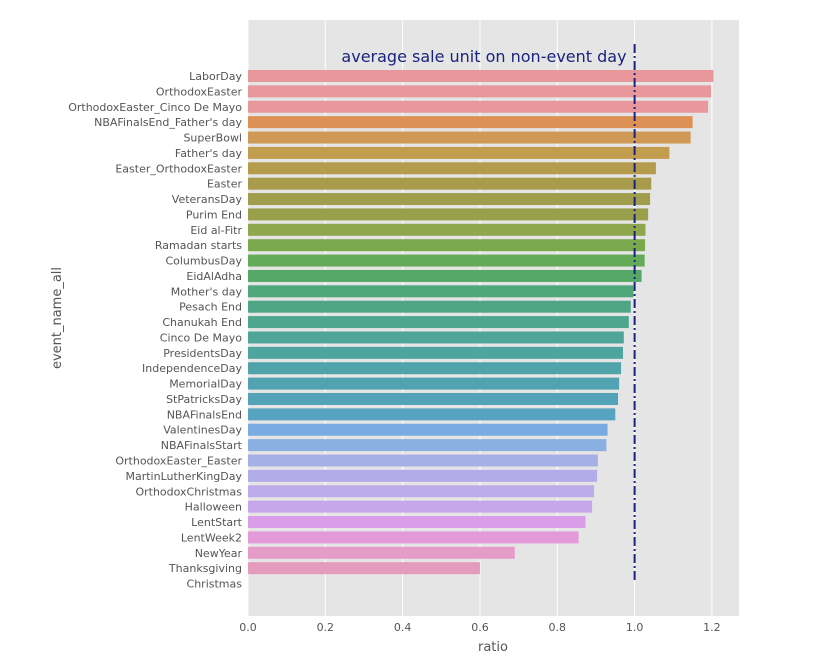 This screenshot has height=671, width=821. What do you see at coordinates (207, 291) in the screenshot?
I see `y-tick-label: Mother's day` at bounding box center [207, 291].